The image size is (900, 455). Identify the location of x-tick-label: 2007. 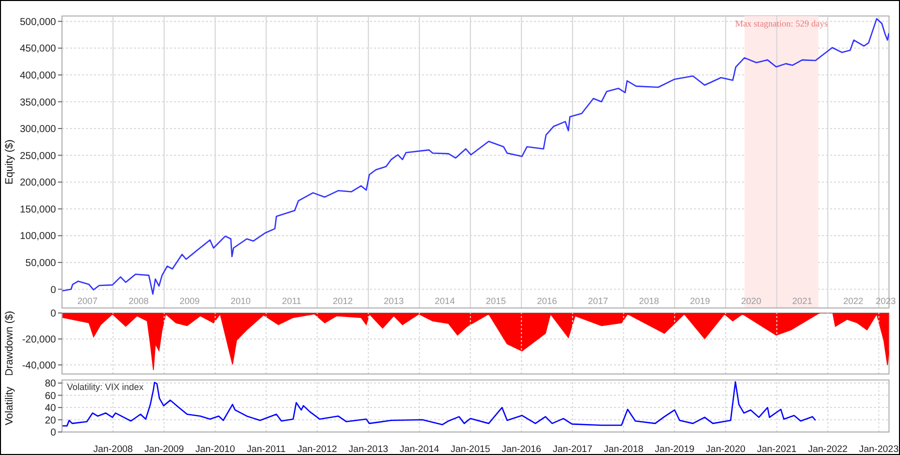
(87, 301).